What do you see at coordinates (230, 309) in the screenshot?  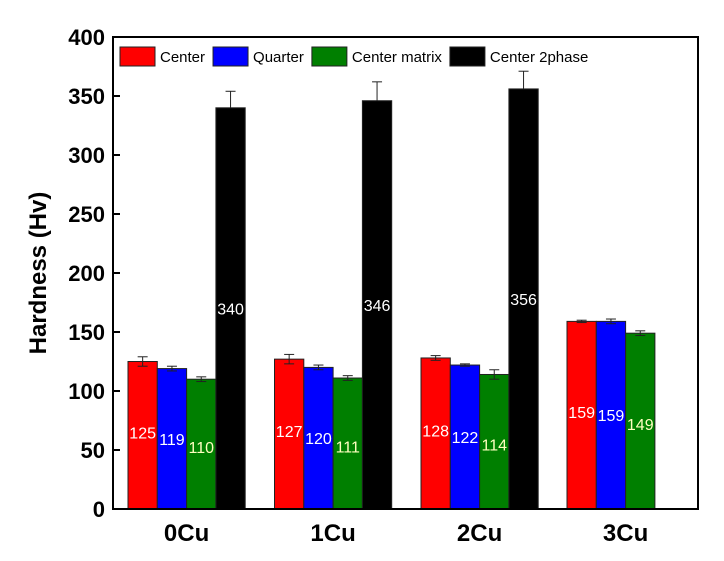 I see `data-label: 340` at bounding box center [230, 309].